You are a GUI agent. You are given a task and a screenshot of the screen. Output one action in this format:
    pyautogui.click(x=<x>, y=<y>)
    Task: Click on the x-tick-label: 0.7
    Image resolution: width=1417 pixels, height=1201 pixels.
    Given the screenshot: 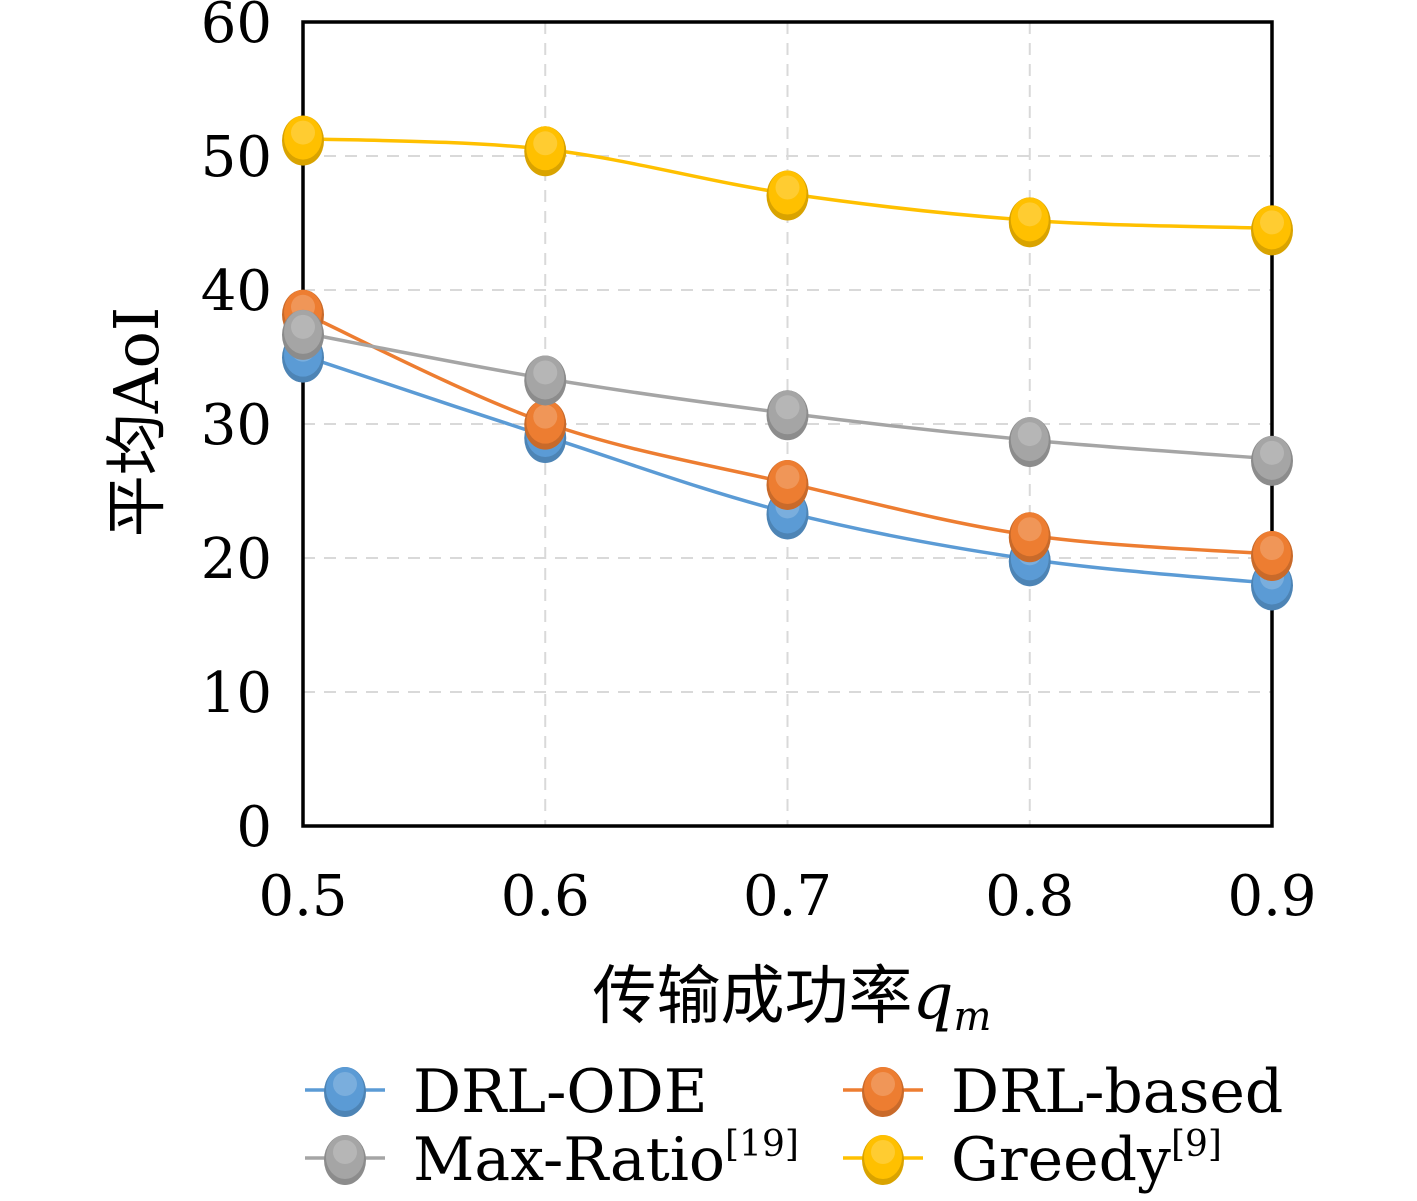 What is the action you would take?
    pyautogui.click(x=787, y=896)
    